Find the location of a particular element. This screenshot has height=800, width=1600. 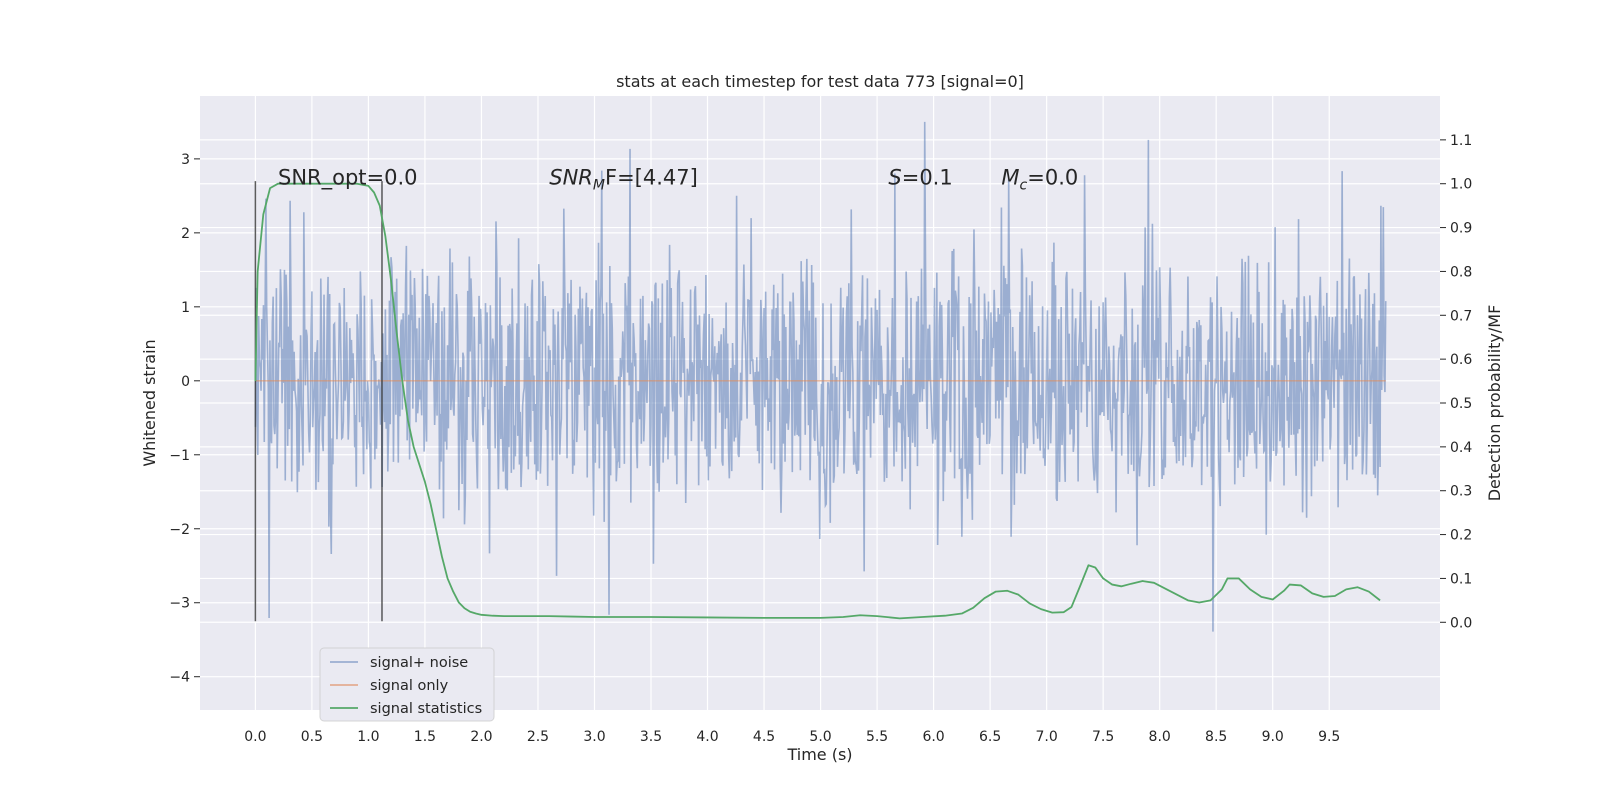

x-tick-label: 0.0 is located at coordinates (255, 737).